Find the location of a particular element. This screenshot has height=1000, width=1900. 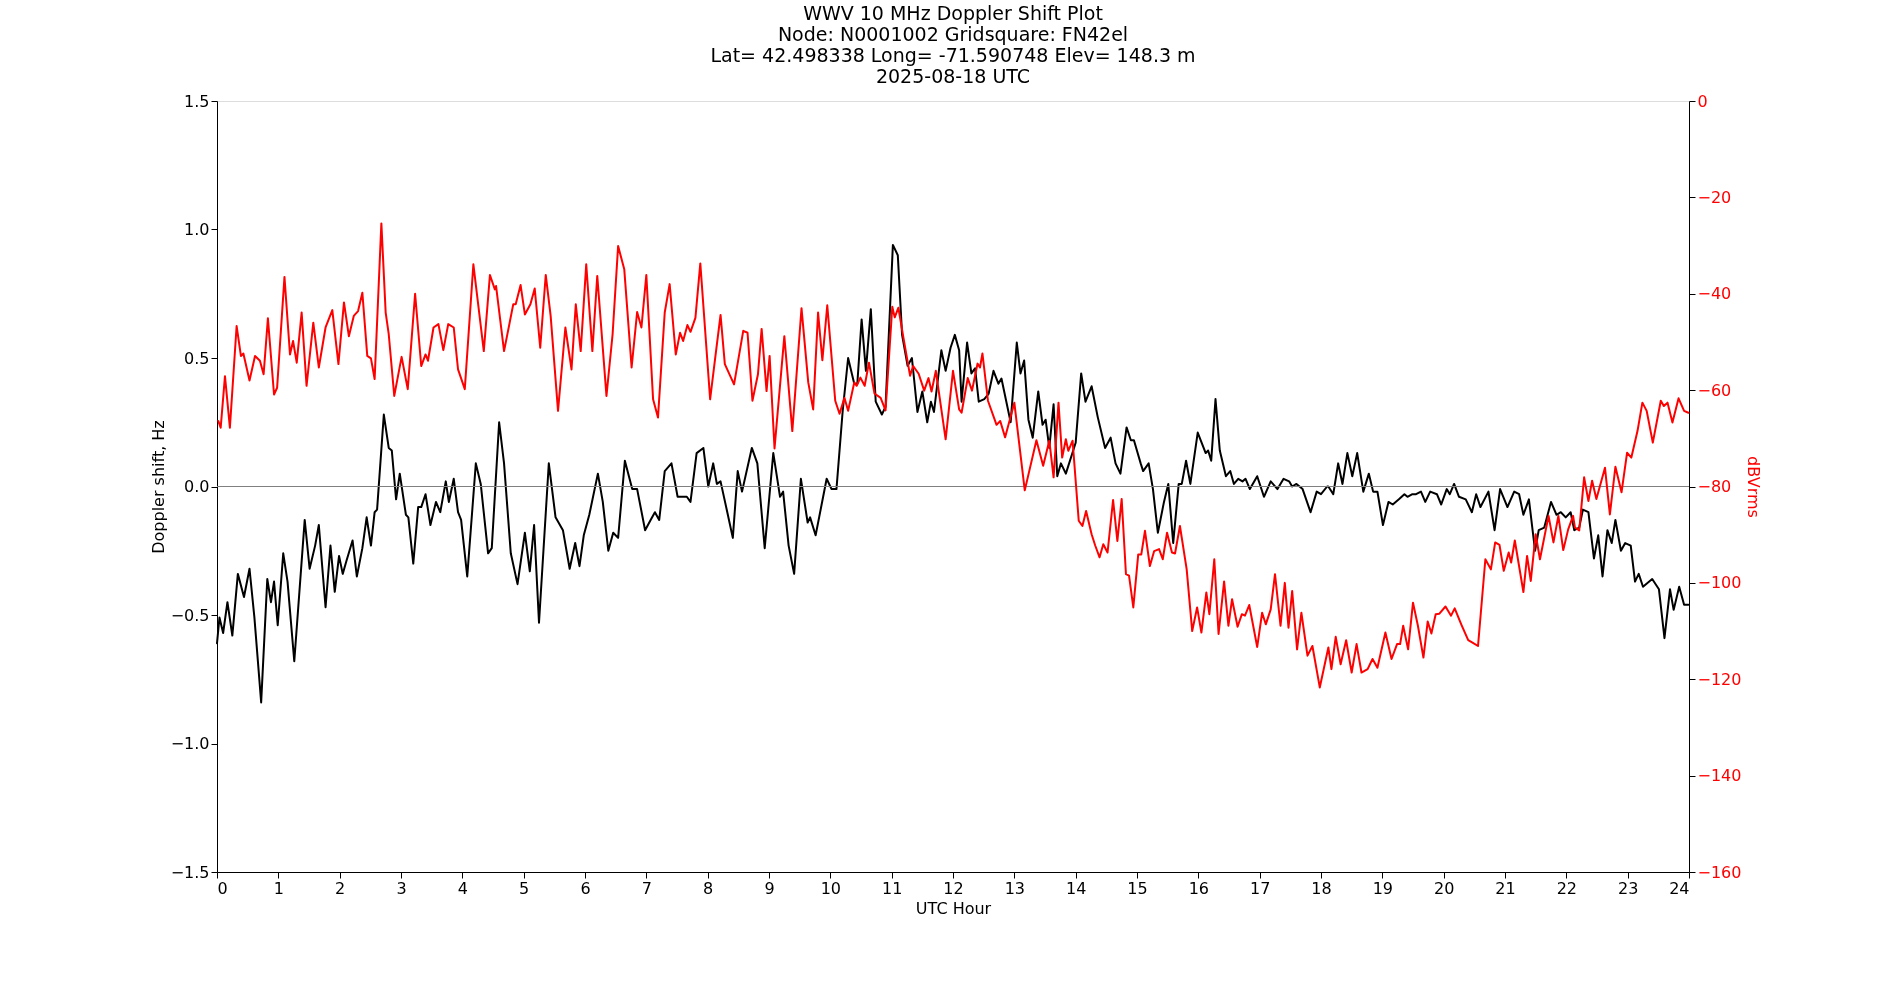

y-tick-label: −1.5 is located at coordinates (190, 872).